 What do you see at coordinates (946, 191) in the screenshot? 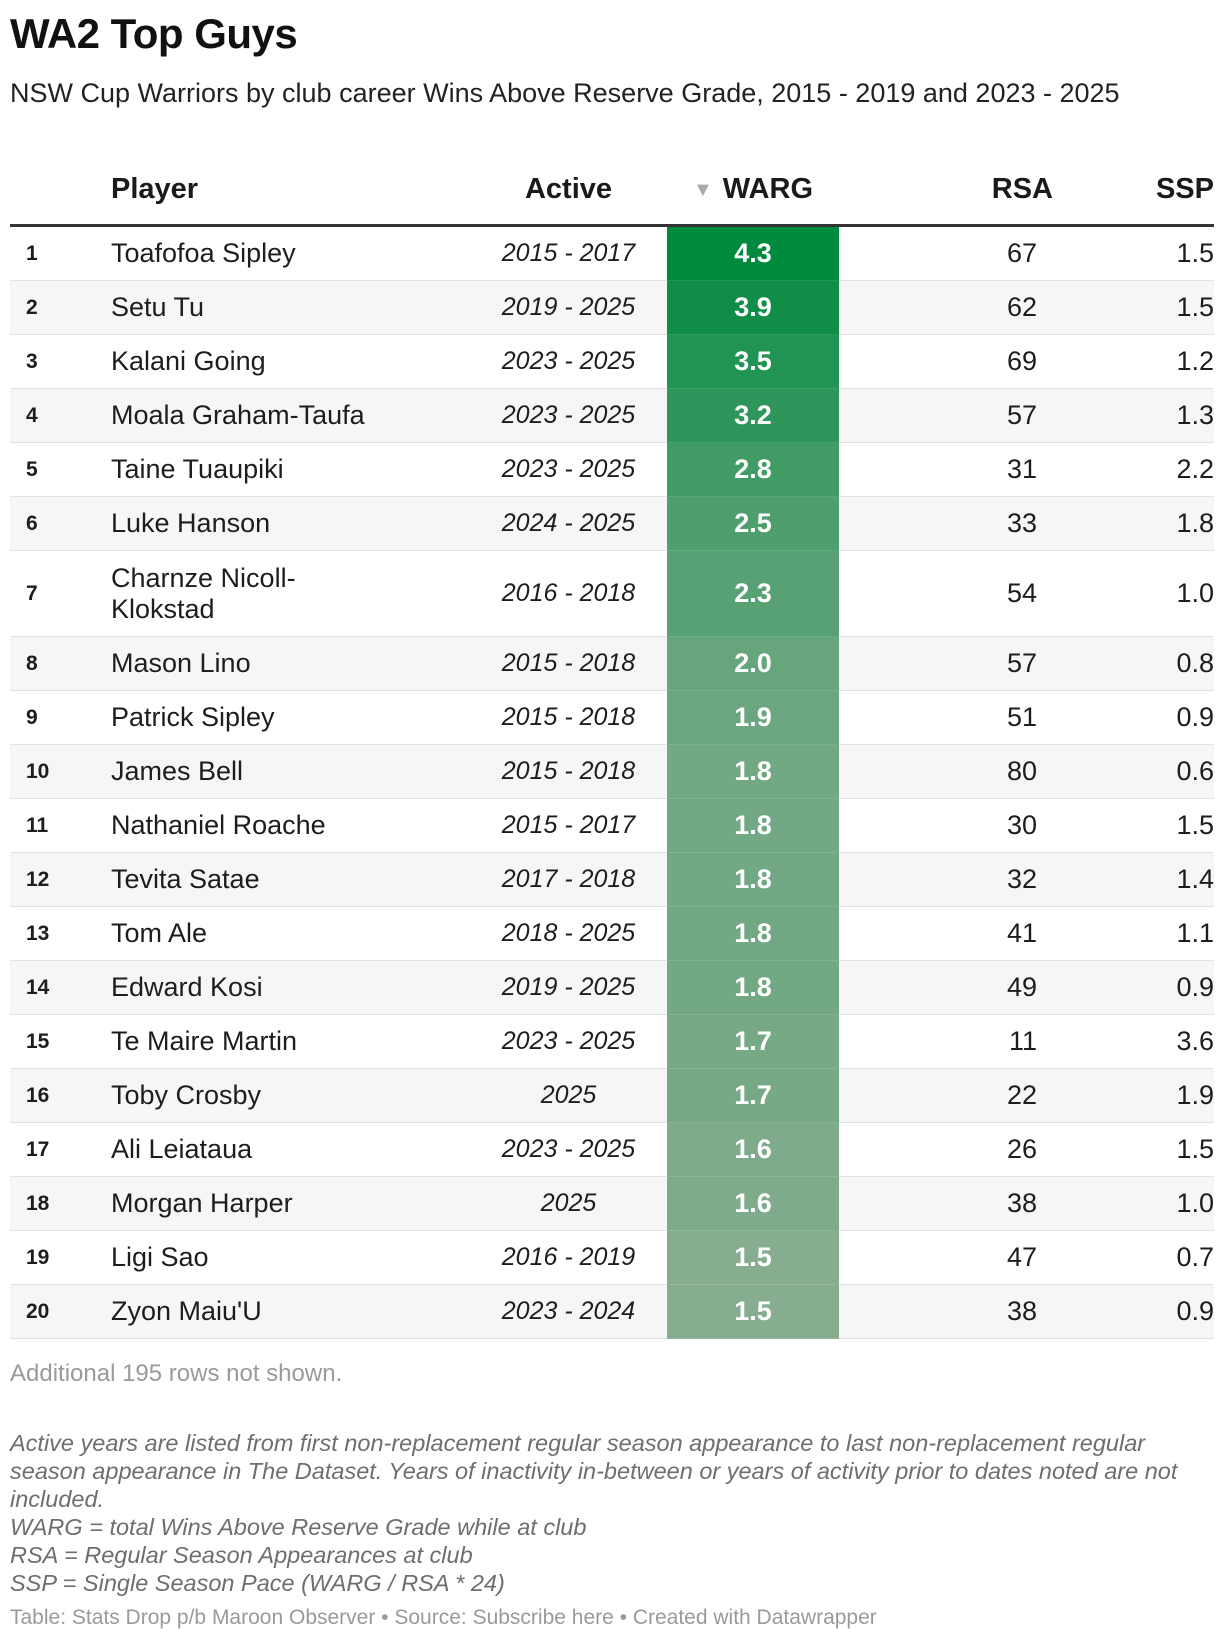
I see `column-header-rsa: RSA` at bounding box center [946, 191].